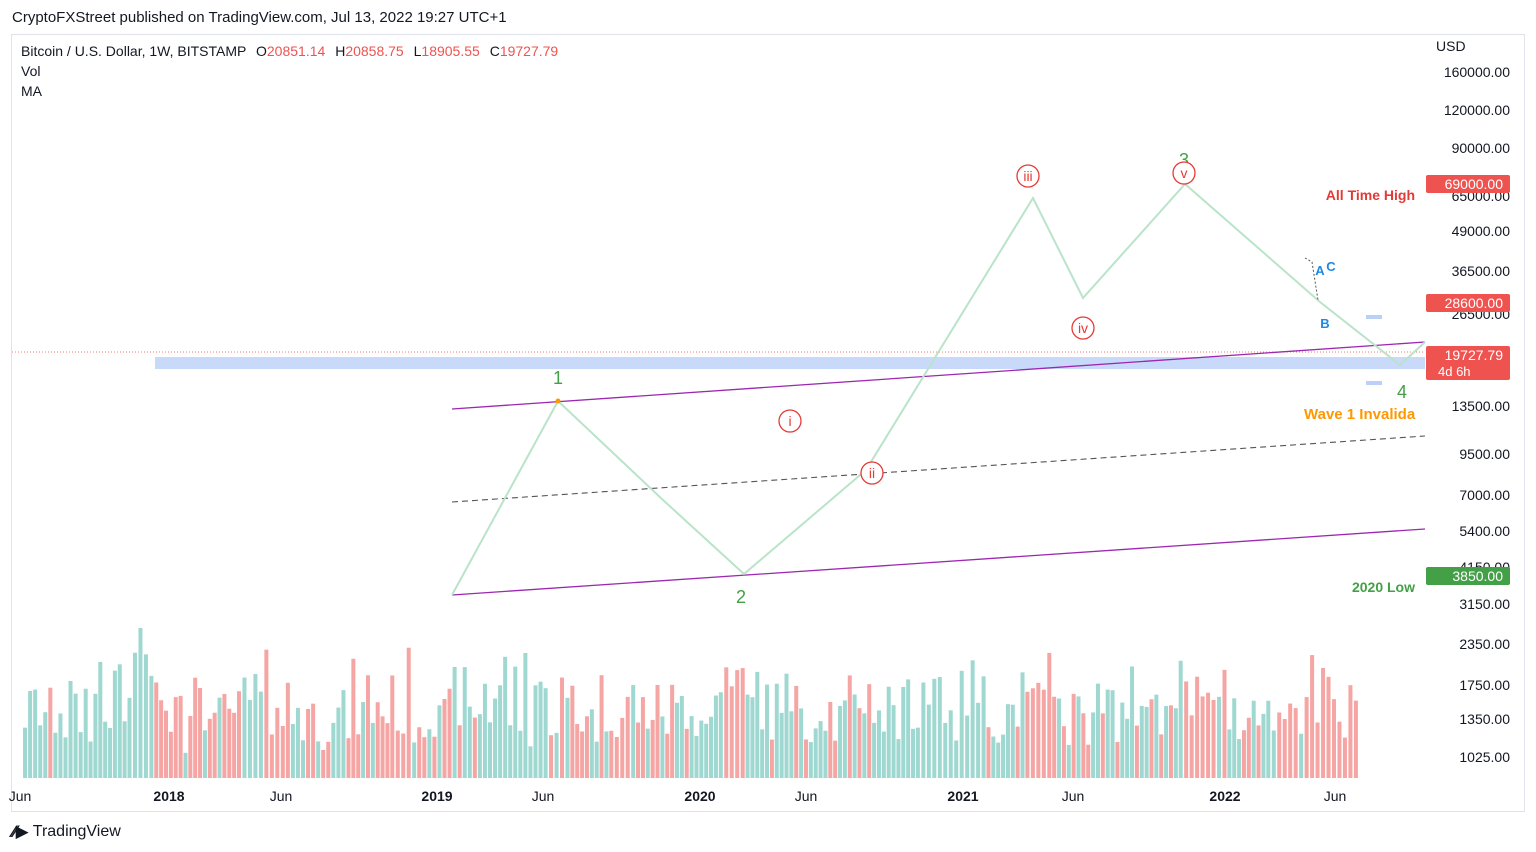  Describe the element at coordinates (1360, 414) in the screenshot. I see `wave1-invalidation-annotation: Wave 1 Invalida` at that location.